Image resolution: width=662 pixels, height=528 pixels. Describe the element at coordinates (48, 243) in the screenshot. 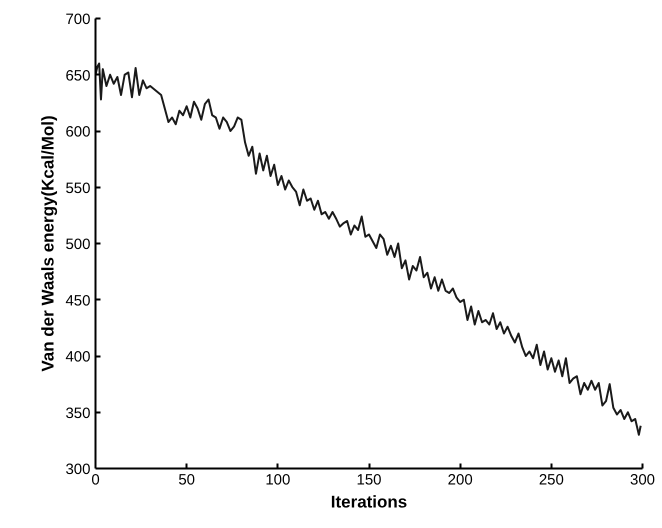

I see `y-axis-title: Van der Waals energy(Kcal/Mol)` at that location.